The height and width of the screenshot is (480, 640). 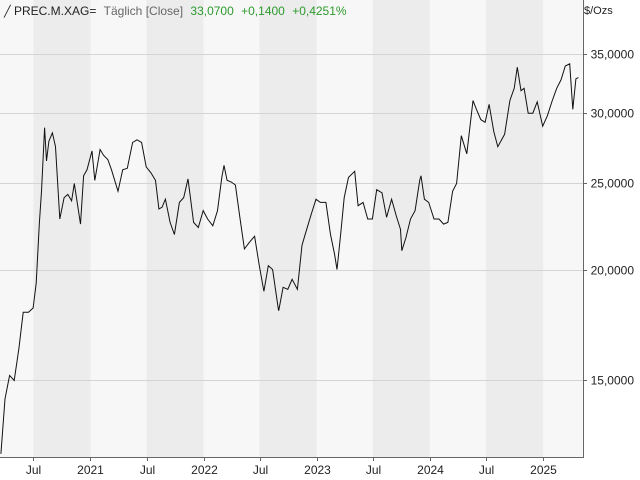 What do you see at coordinates (317, 470) in the screenshot?
I see `x-tick-label: 2023` at bounding box center [317, 470].